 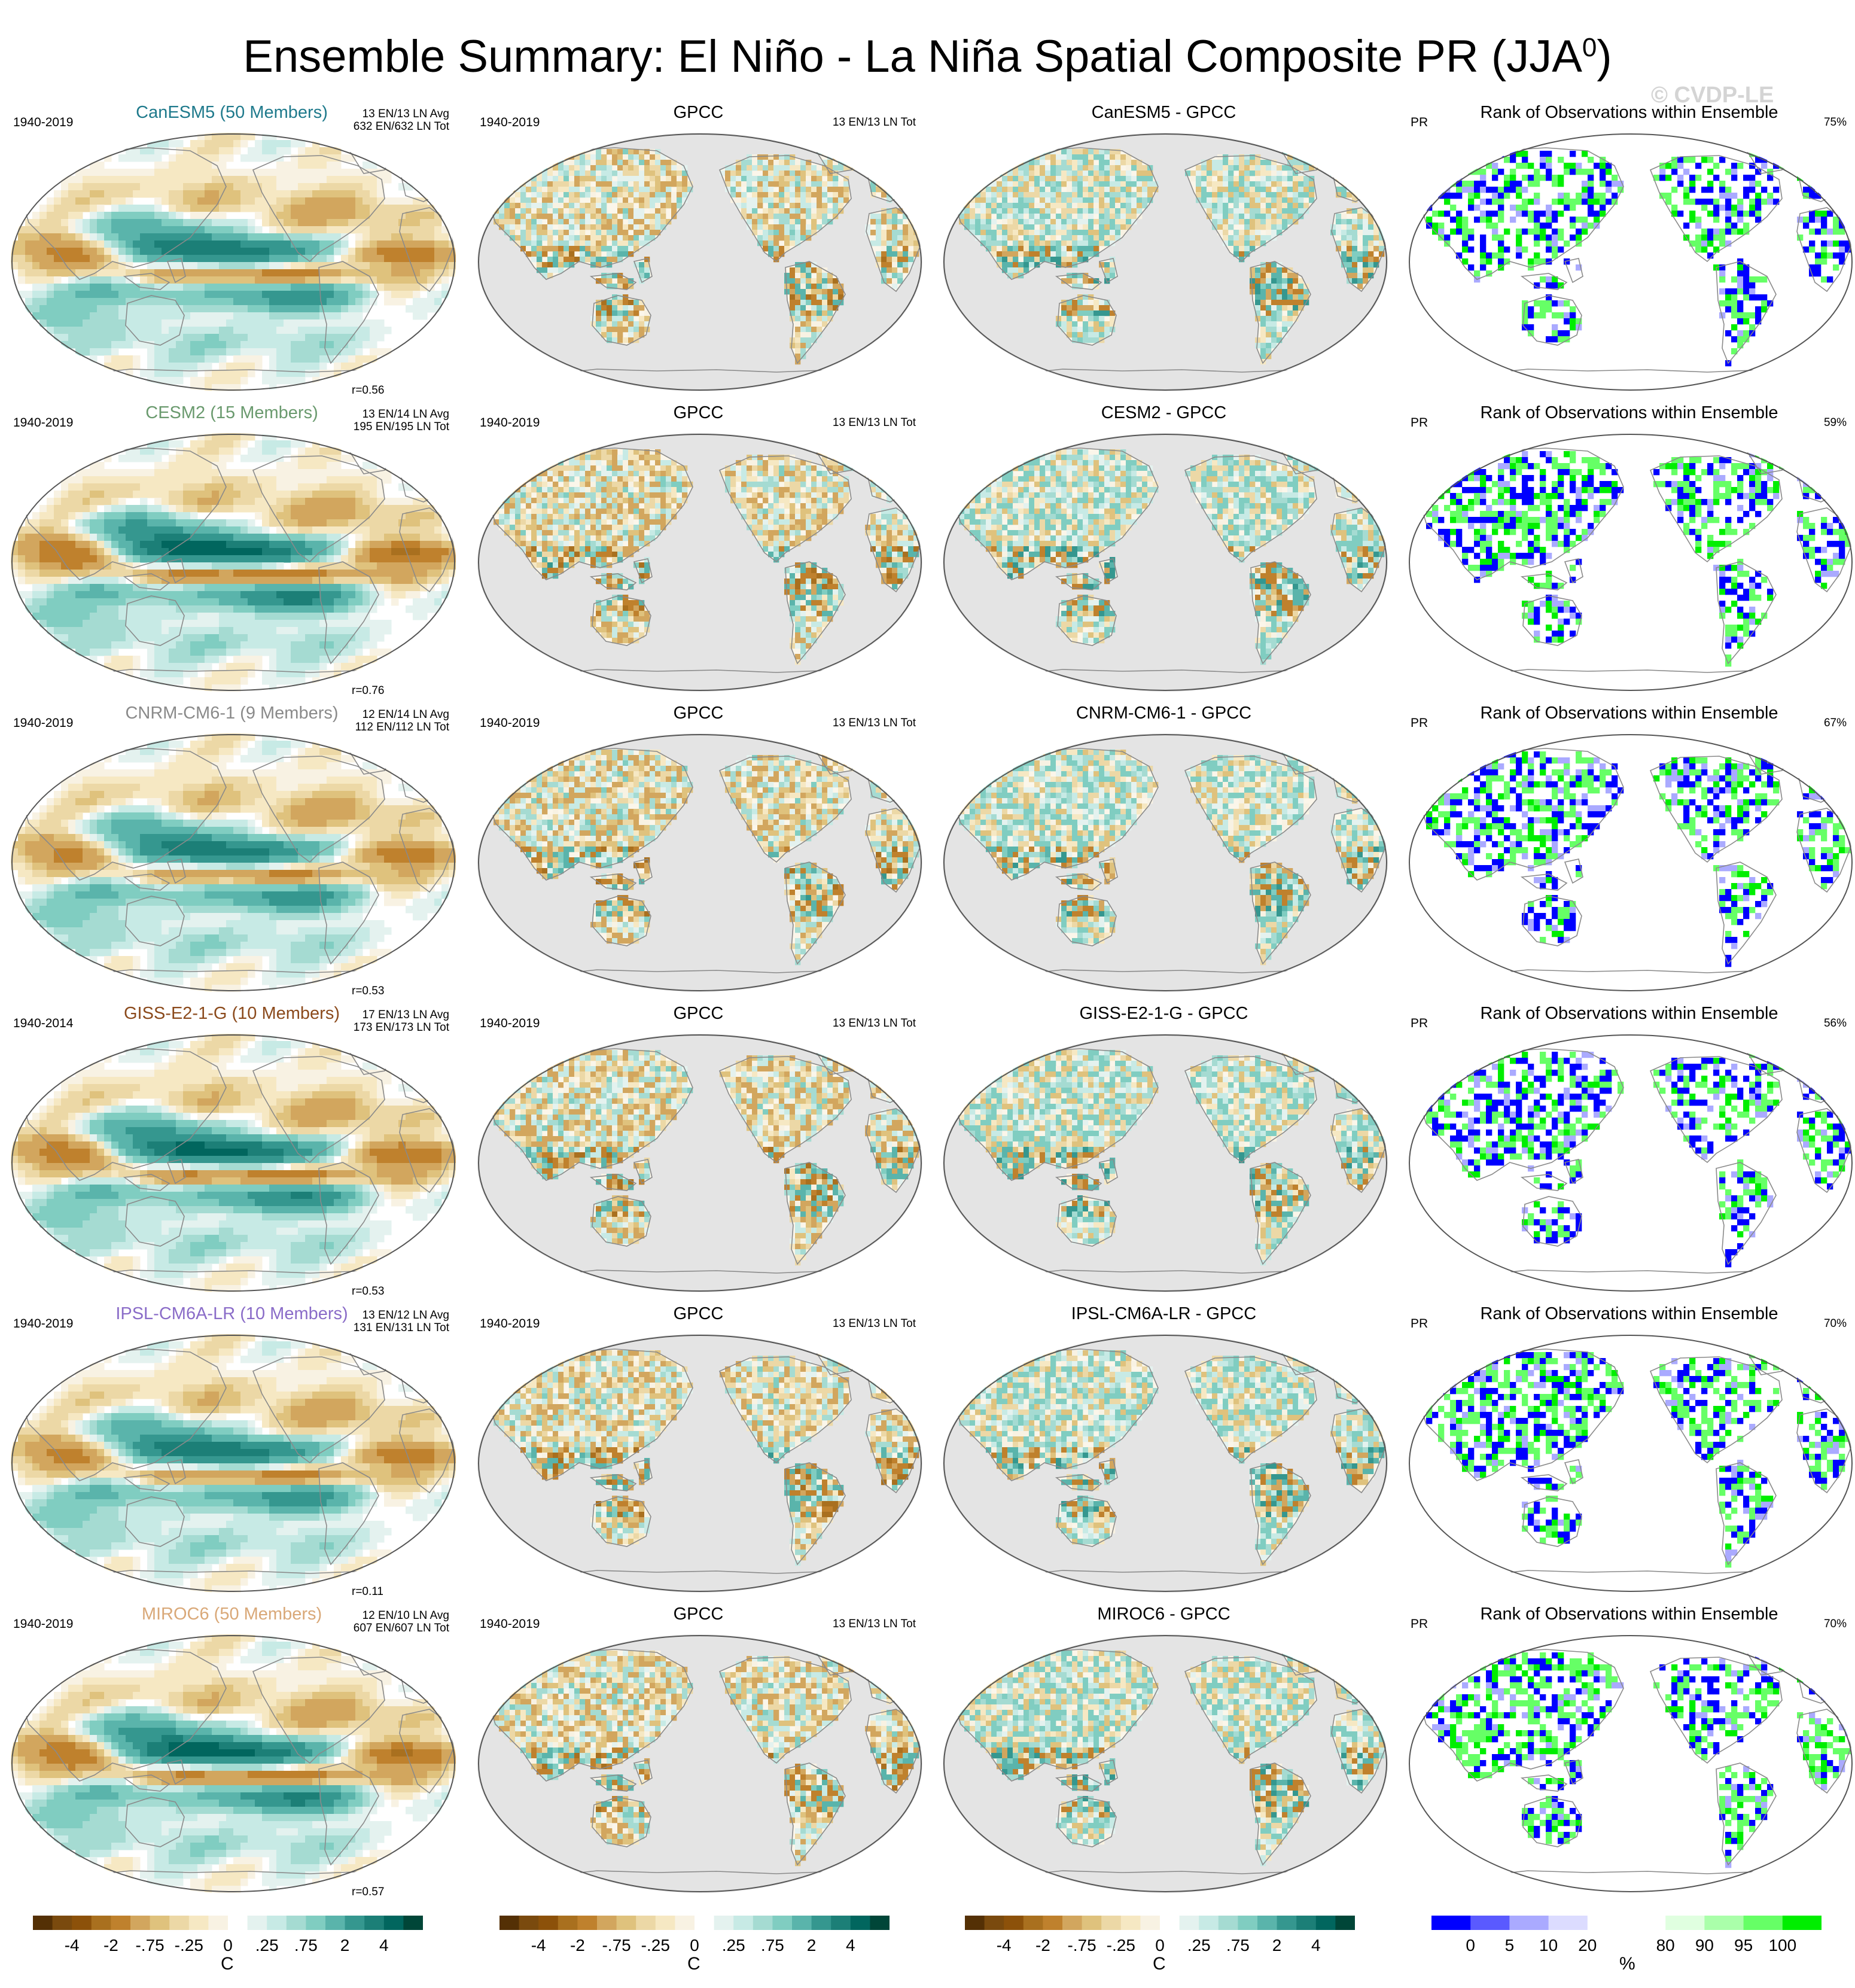 I want to click on model-name: IPSL-CM6A-LR (10 Members), so click(x=232, y=1314).